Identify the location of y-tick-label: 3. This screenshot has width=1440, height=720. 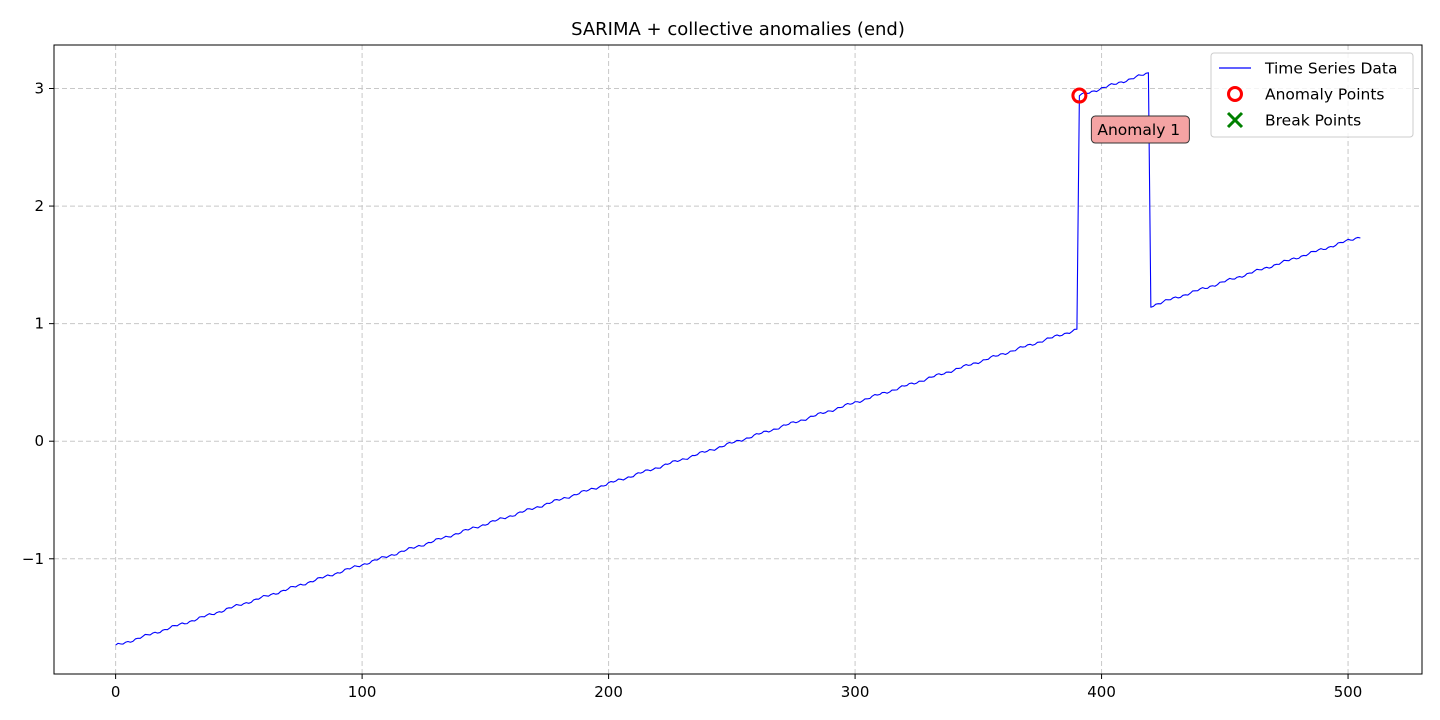
(39, 89).